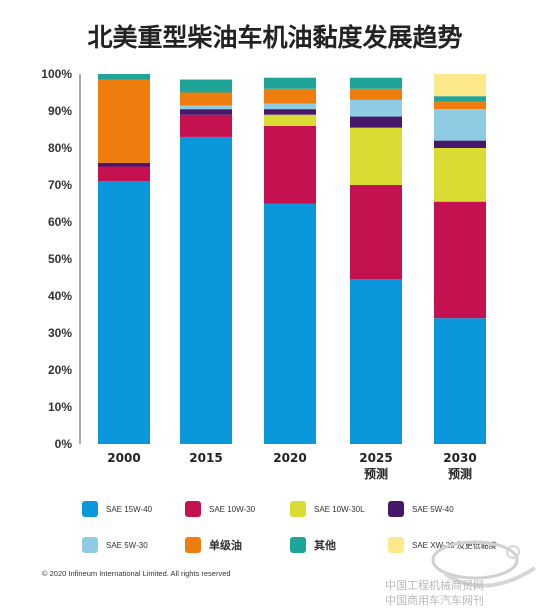 The height and width of the screenshot is (614, 550). I want to click on legend-item: SAE 10W-30, so click(220, 509).